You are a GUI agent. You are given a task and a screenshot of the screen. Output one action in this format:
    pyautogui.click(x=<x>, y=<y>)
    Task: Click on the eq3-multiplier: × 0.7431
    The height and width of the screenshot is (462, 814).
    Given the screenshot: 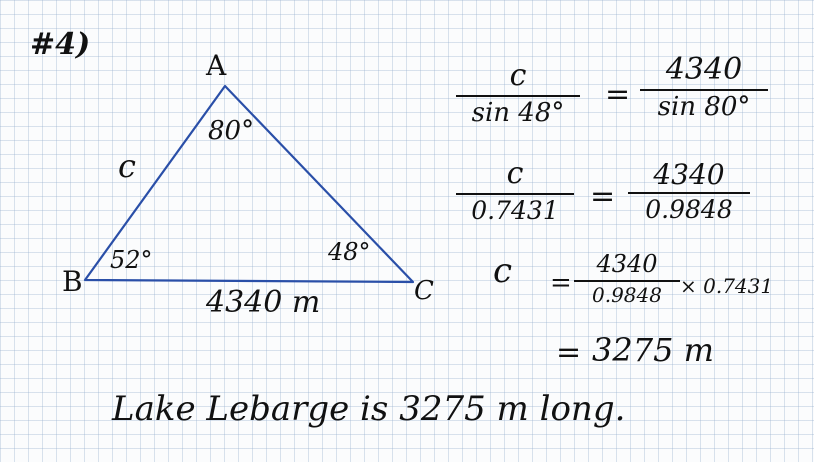 What is the action you would take?
    pyautogui.click(x=727, y=286)
    